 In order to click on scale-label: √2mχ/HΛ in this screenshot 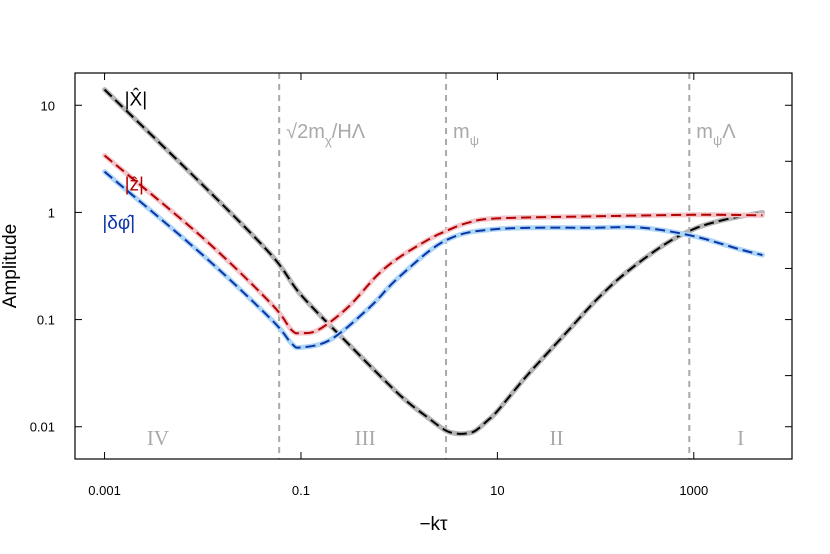, I will do `click(326, 134)`.